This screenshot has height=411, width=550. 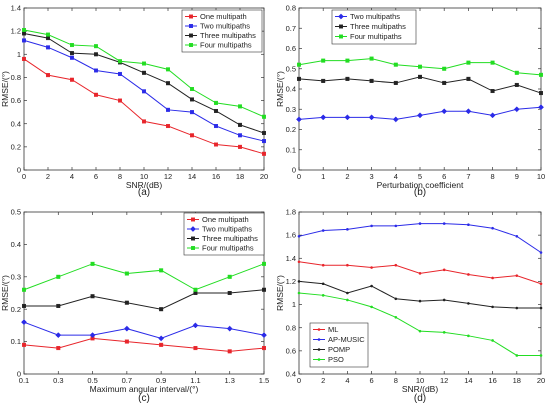 What do you see at coordinates (468, 380) in the screenshot?
I see `x-tick-label: 14` at bounding box center [468, 380].